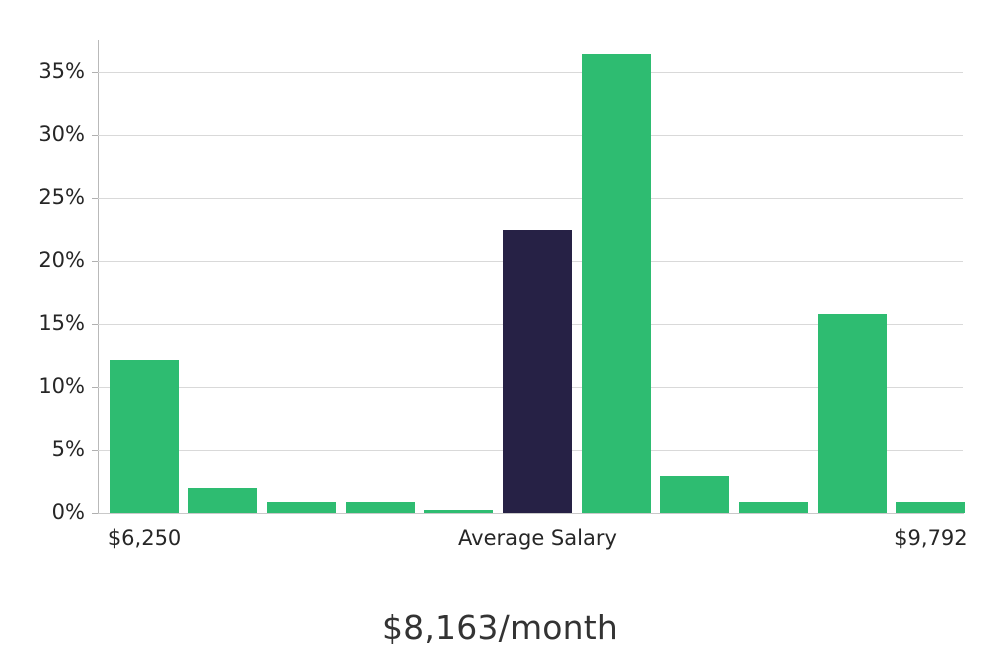 The width and height of the screenshot is (1000, 660). Describe the element at coordinates (931, 538) in the screenshot. I see `x-axis-label-right: $9,792` at that location.